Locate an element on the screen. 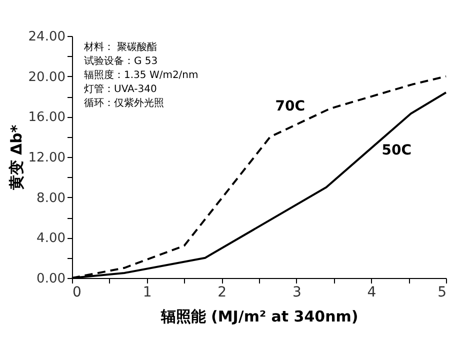 This screenshot has width=469, height=340. x-tick-label: 1 is located at coordinates (147, 292).